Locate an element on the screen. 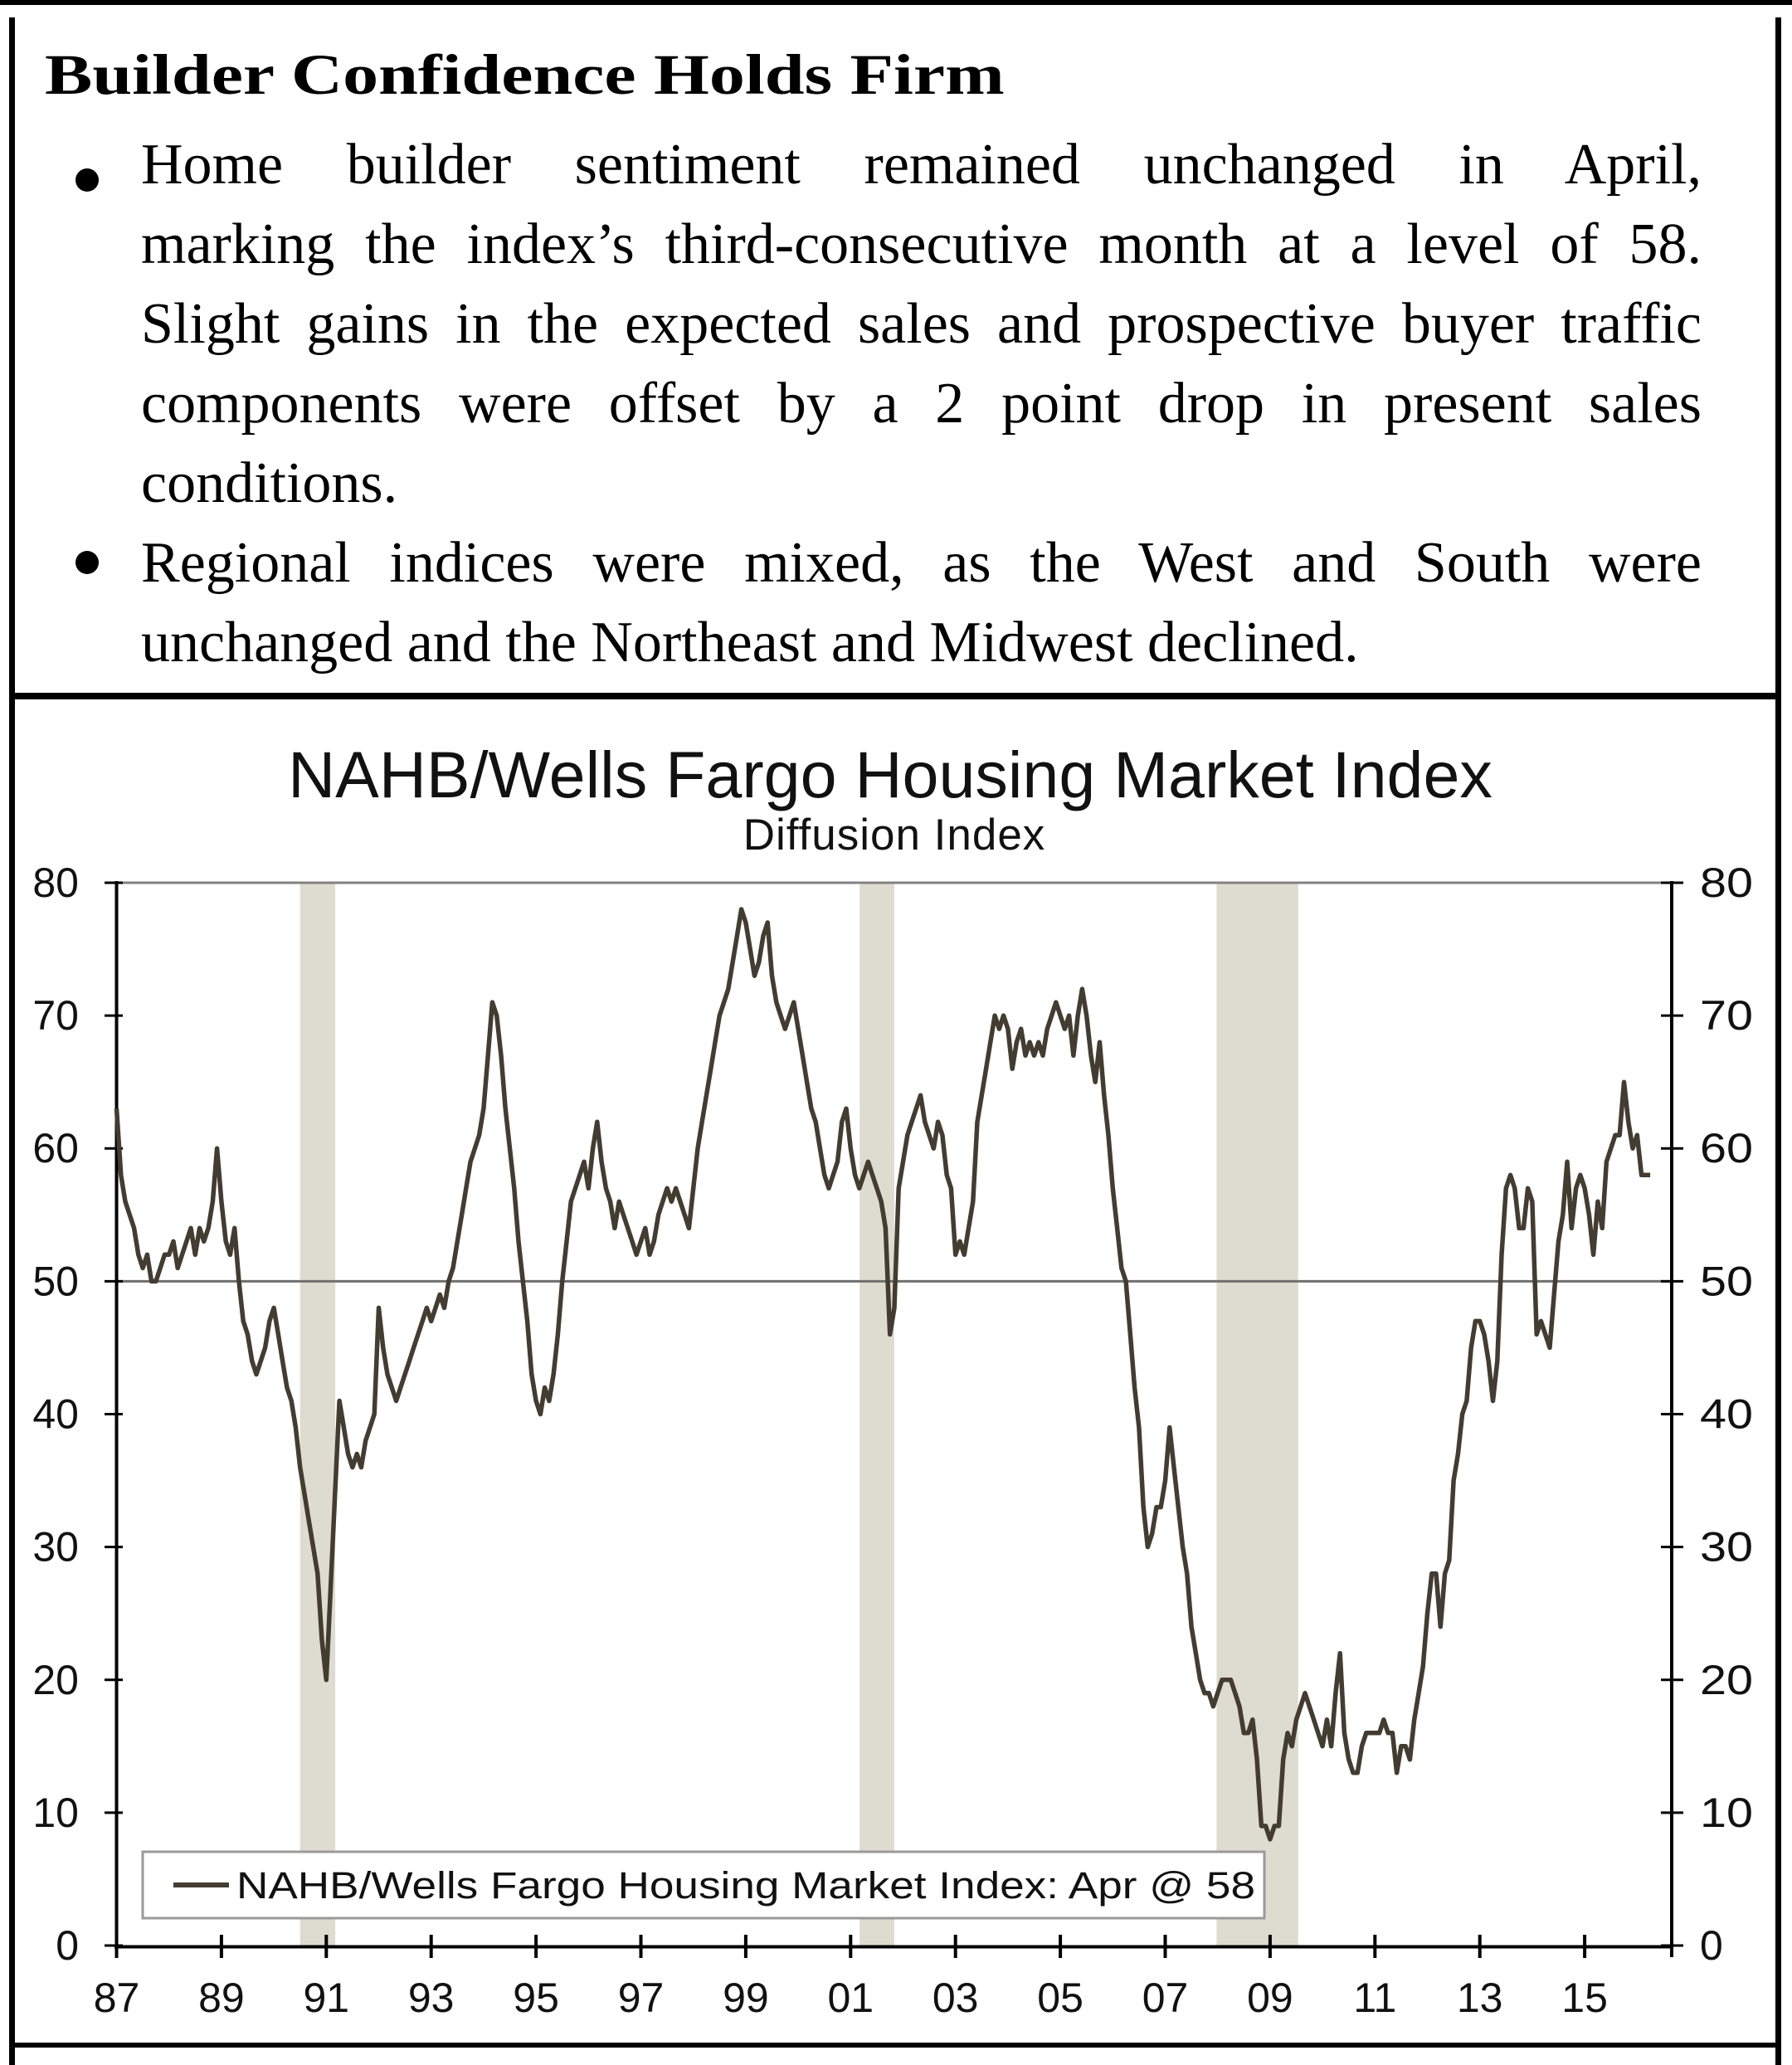  svg-text: 05 is located at coordinates (1060, 1998).